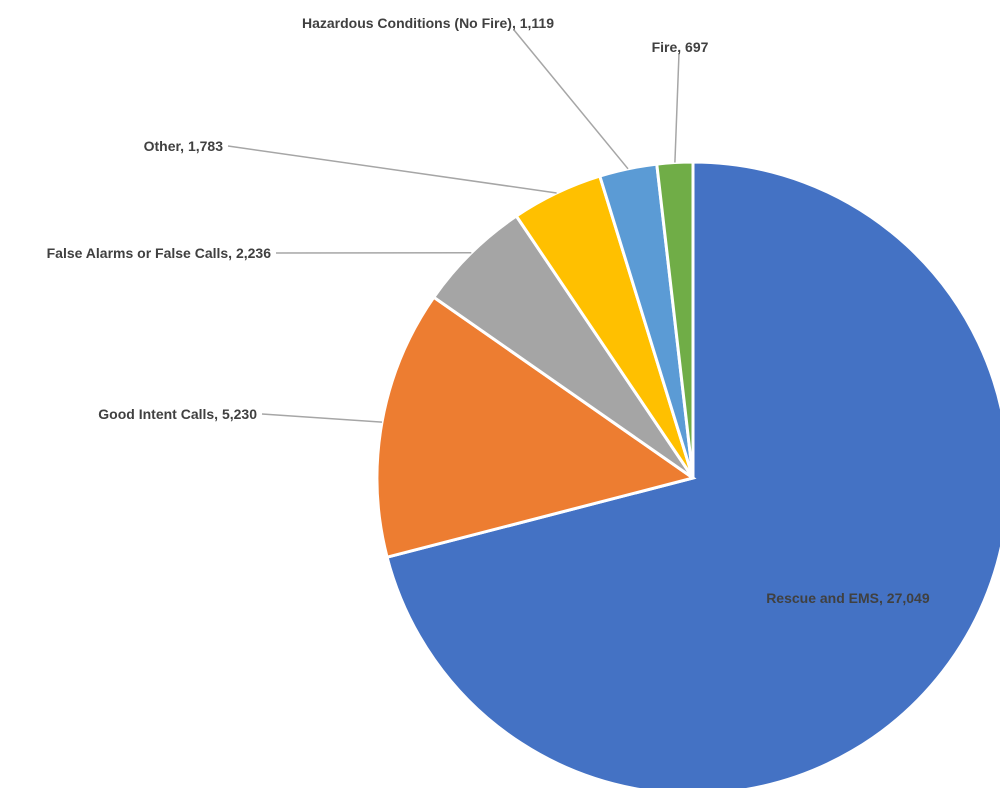 This screenshot has width=1000, height=788. I want to click on pie-slice-fire, so click(675, 319).